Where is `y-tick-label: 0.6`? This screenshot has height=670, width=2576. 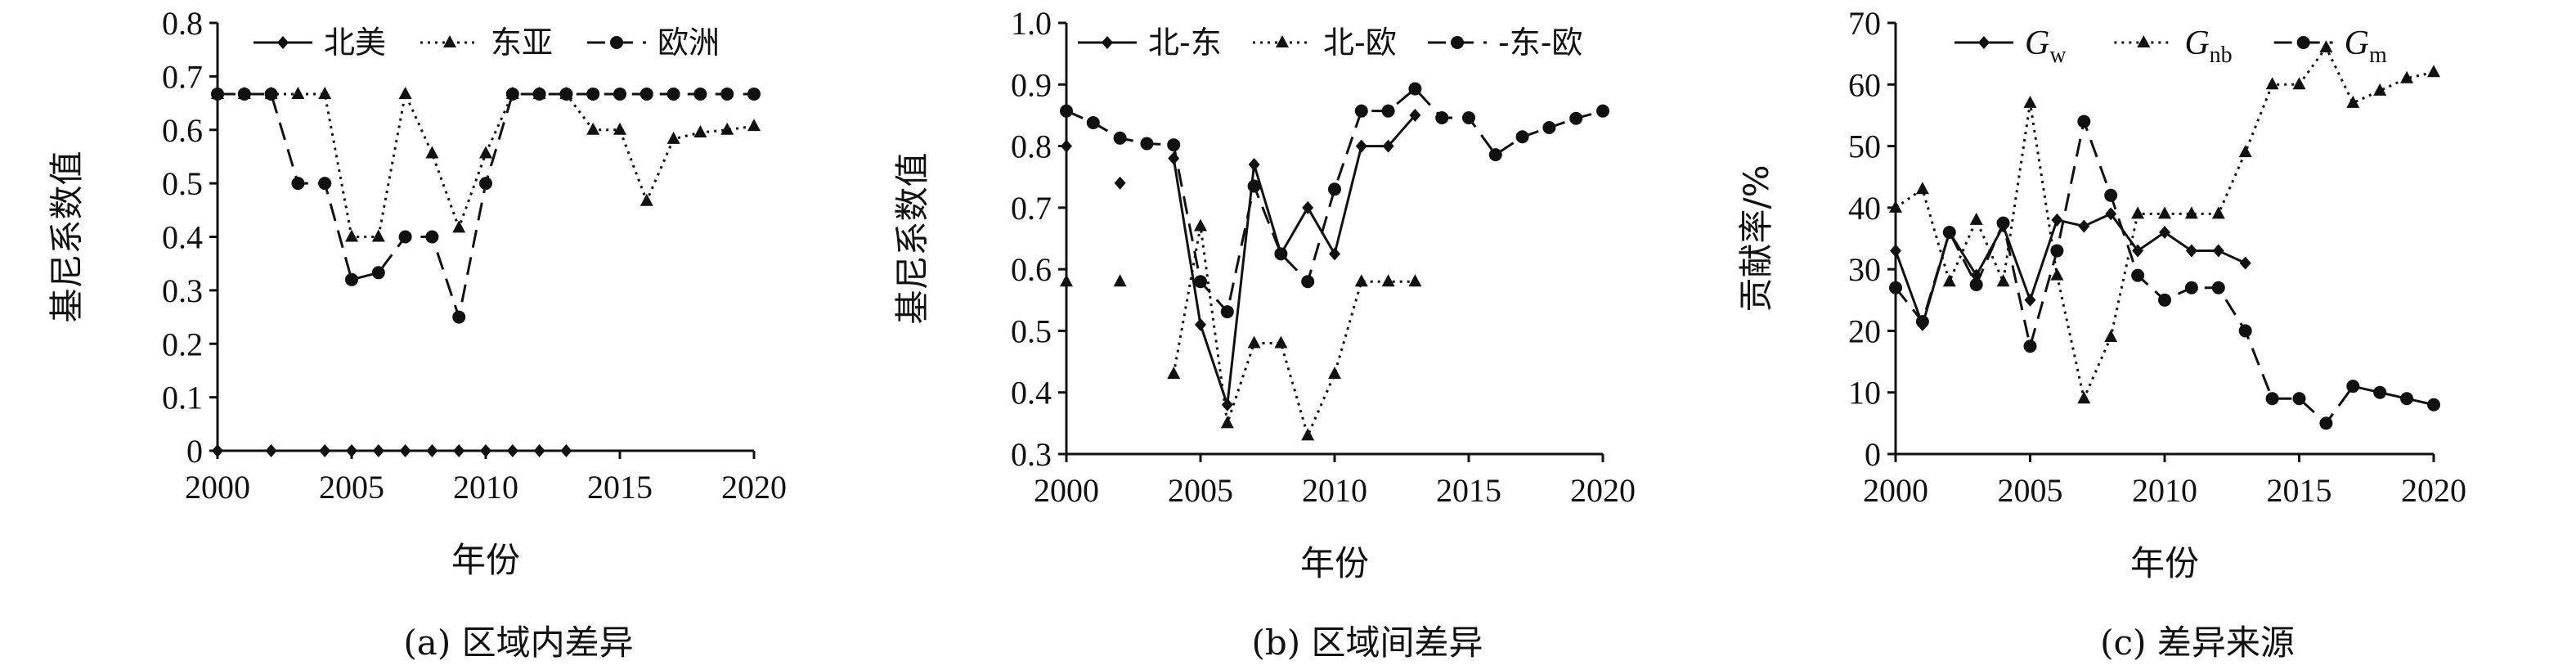 y-tick-label: 0.6 is located at coordinates (182, 130).